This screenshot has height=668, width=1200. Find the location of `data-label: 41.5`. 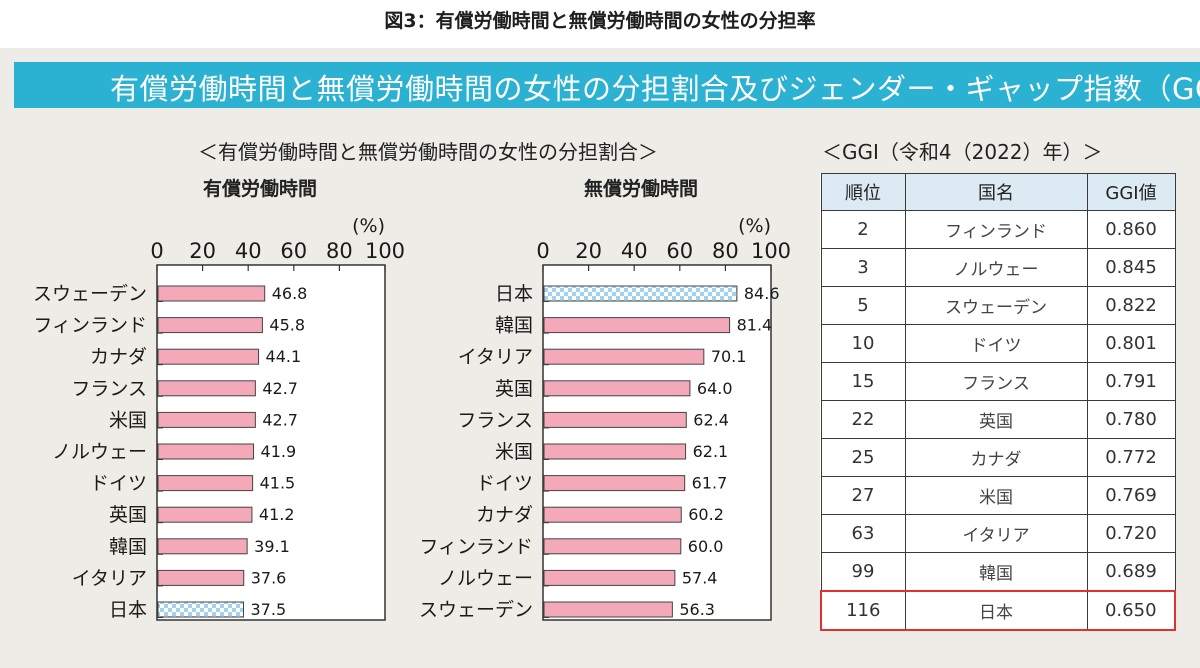

data-label: 41.5 is located at coordinates (278, 483).